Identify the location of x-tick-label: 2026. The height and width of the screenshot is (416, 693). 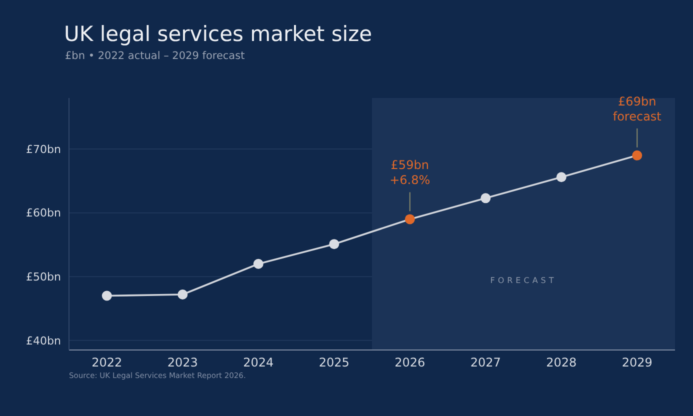
(410, 363).